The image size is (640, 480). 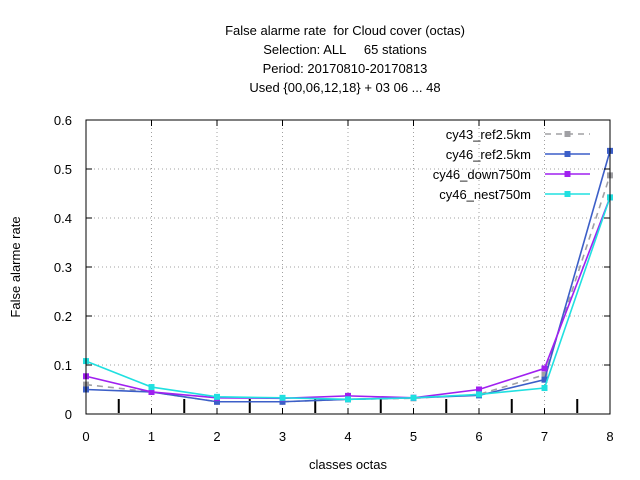 What do you see at coordinates (544, 436) in the screenshot?
I see `x-tick-label: 7` at bounding box center [544, 436].